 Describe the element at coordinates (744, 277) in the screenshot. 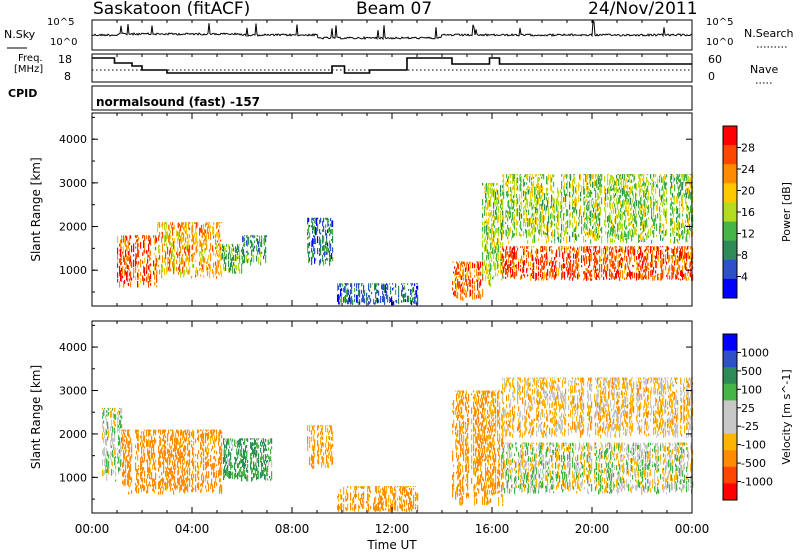

I see `power-cbtick-label-0: 4` at that location.